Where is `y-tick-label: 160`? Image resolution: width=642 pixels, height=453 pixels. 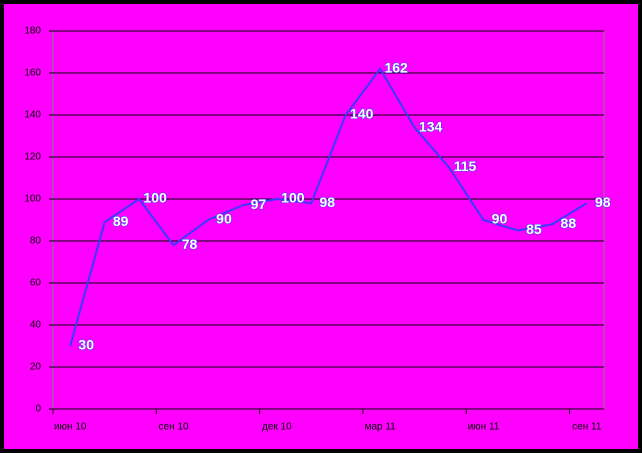
y-tick-label: 160 is located at coordinates (32, 73).